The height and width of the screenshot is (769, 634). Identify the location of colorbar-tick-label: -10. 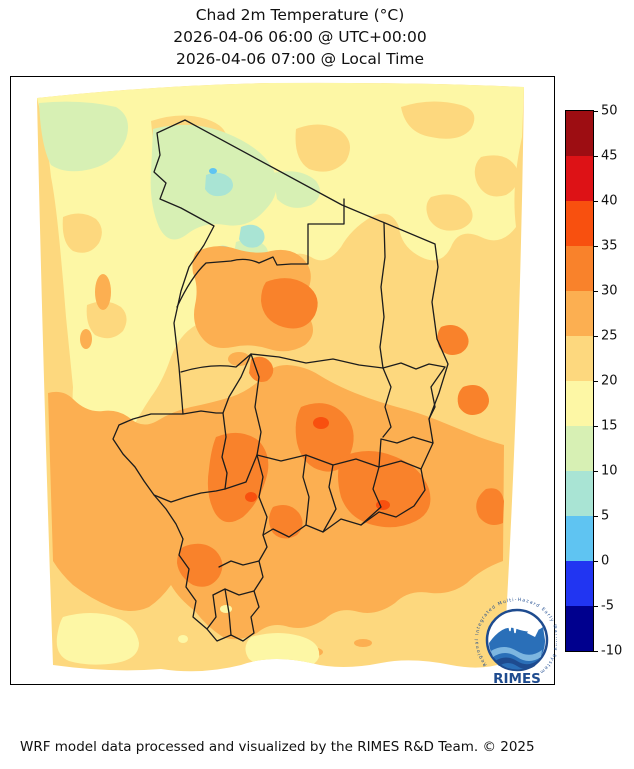
(612, 651).